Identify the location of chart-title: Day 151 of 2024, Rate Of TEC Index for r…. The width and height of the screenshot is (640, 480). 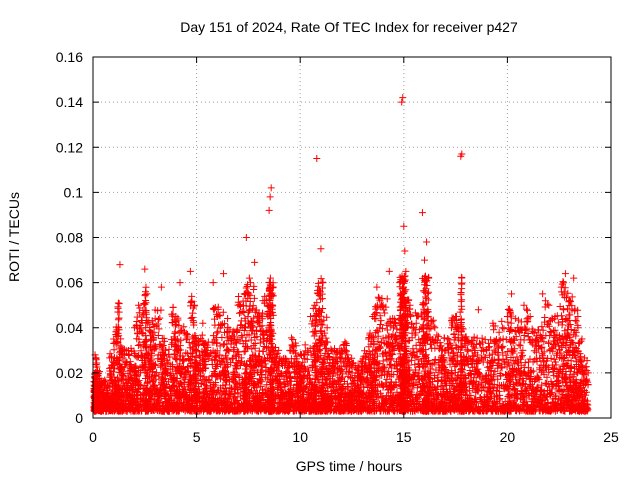
(349, 27).